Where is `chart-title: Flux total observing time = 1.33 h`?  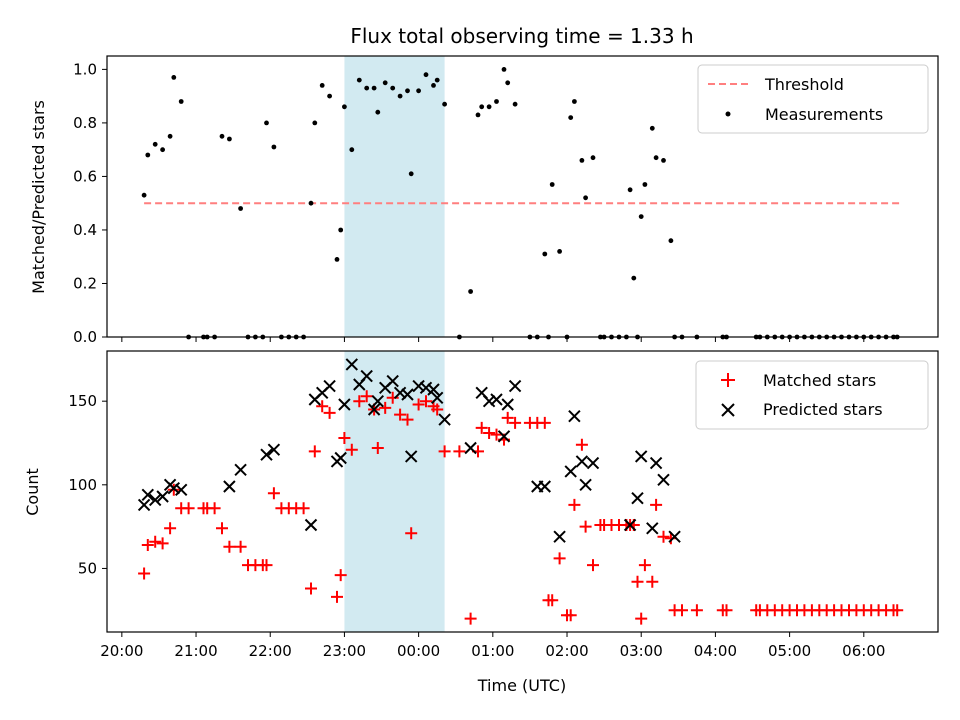 chart-title: Flux total observing time = 1.33 h is located at coordinates (521, 36).